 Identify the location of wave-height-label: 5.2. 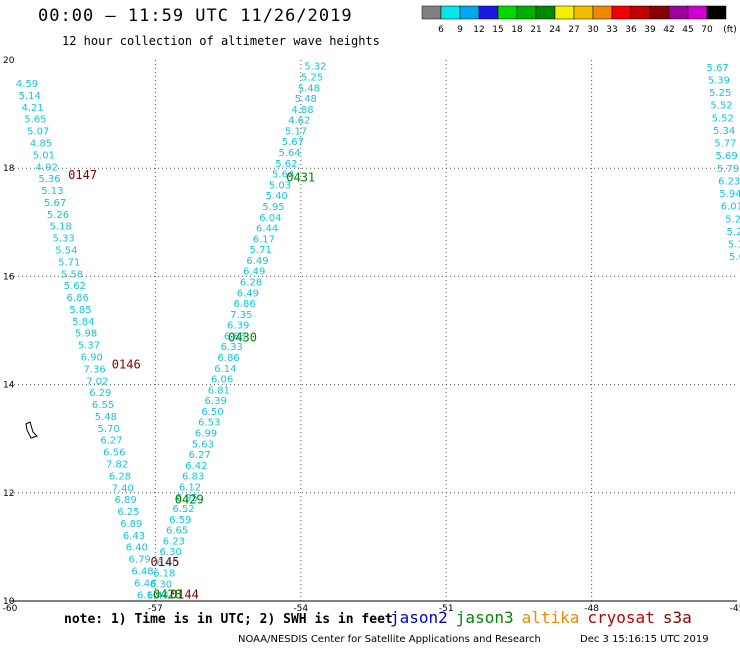
(733, 232).